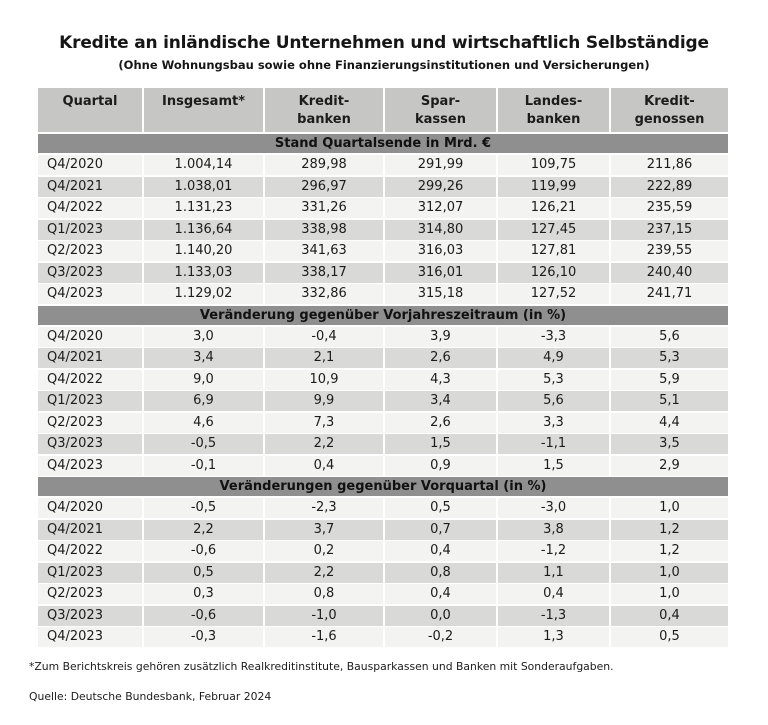 This screenshot has height=725, width=768. Describe the element at coordinates (669, 101) in the screenshot. I see `column-header-line: Kredit-` at that location.